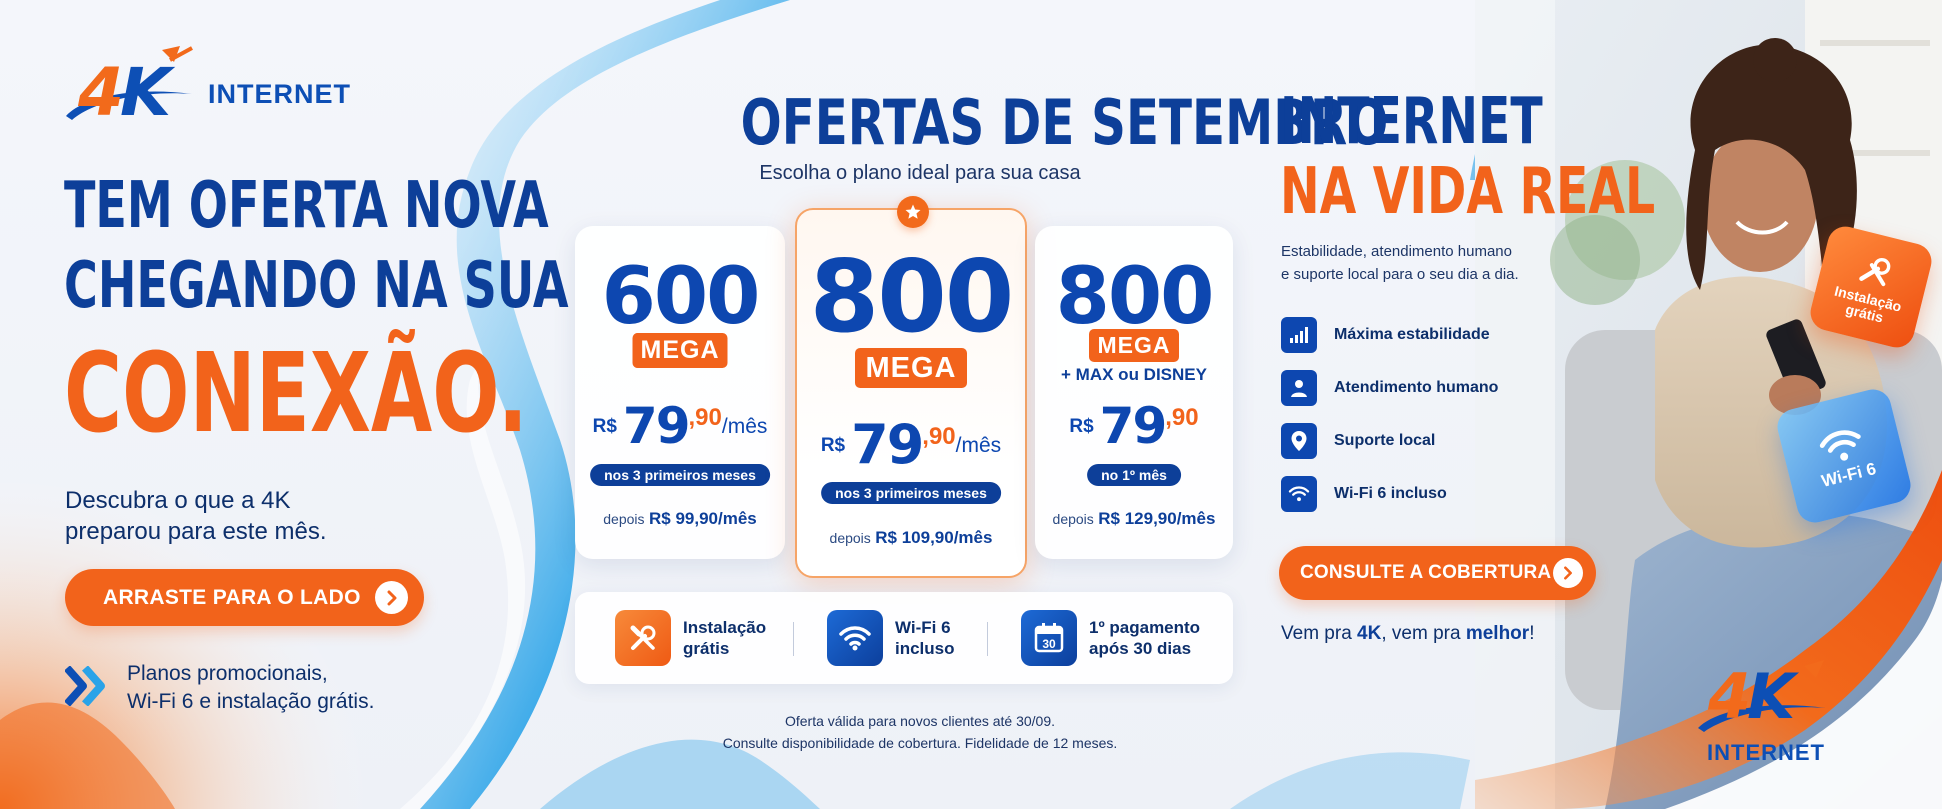 The width and height of the screenshot is (1942, 809). What do you see at coordinates (1157, 518) in the screenshot?
I see `after-value: R$ 129,90/mês` at bounding box center [1157, 518].